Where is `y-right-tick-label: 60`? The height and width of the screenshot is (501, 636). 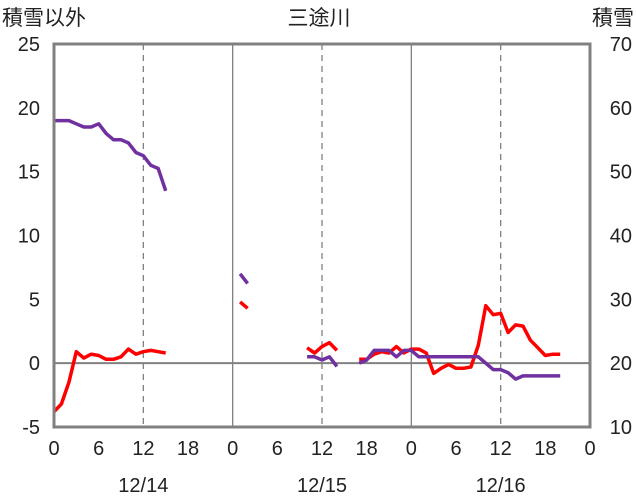
y-right-tick-label: 60 is located at coordinates (621, 109).